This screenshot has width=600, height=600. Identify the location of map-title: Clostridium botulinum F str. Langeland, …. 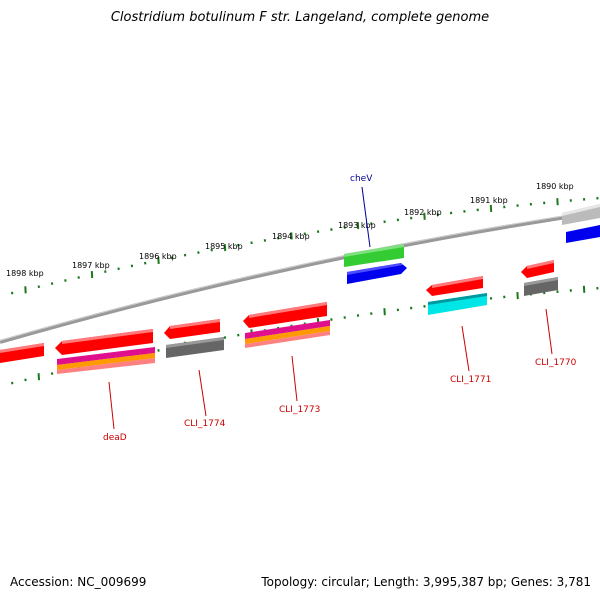
(300, 17).